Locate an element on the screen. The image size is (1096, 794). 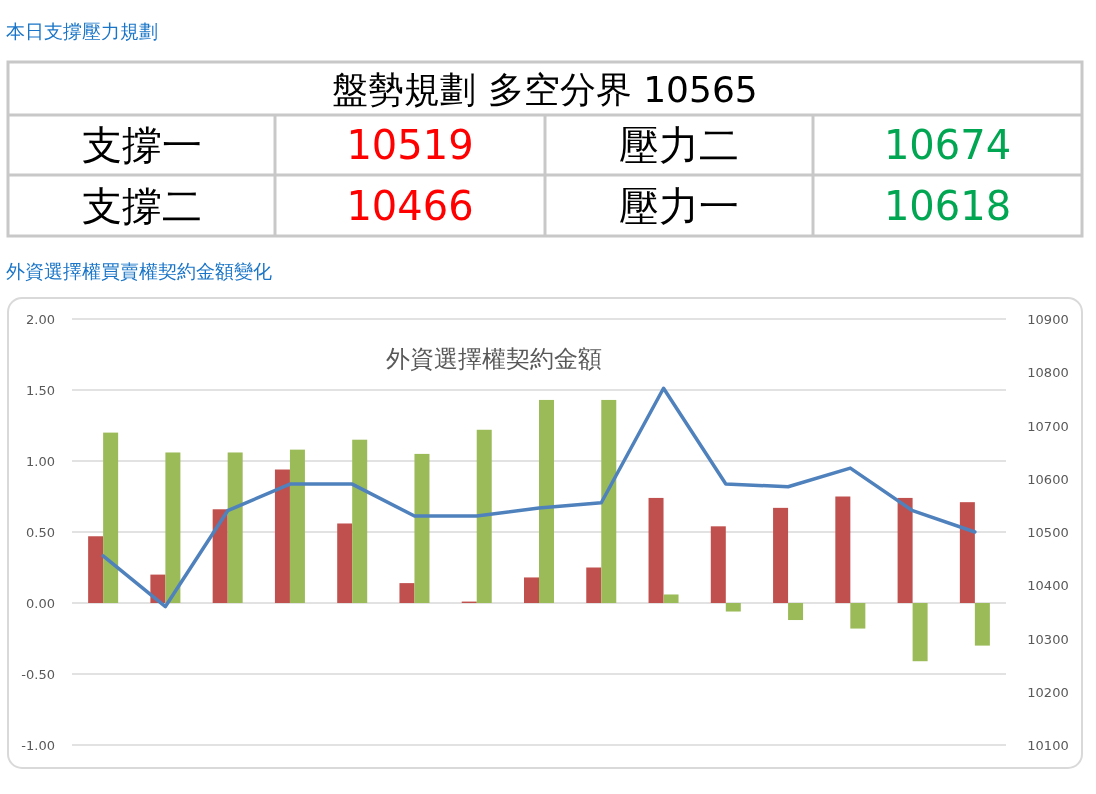
y-tick-label: -1.00 is located at coordinates (38, 745).